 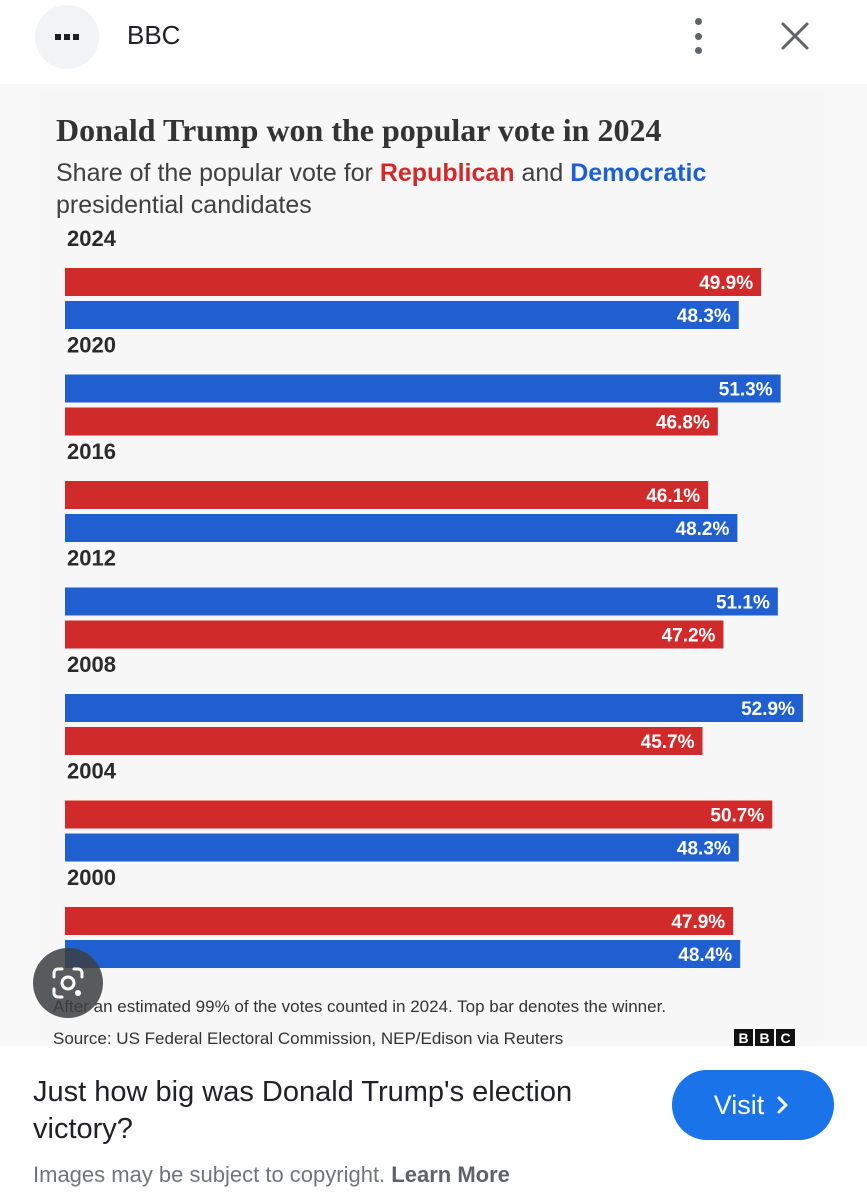 What do you see at coordinates (746, 390) in the screenshot?
I see `bar-value-label: 51.3%` at bounding box center [746, 390].